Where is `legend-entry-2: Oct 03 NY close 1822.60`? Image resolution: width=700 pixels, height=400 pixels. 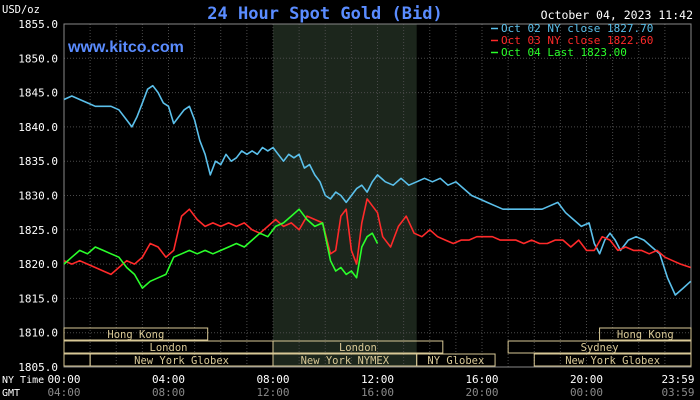 legend-entry-2: Oct 03 NY close 1822.60 is located at coordinates (577, 40).